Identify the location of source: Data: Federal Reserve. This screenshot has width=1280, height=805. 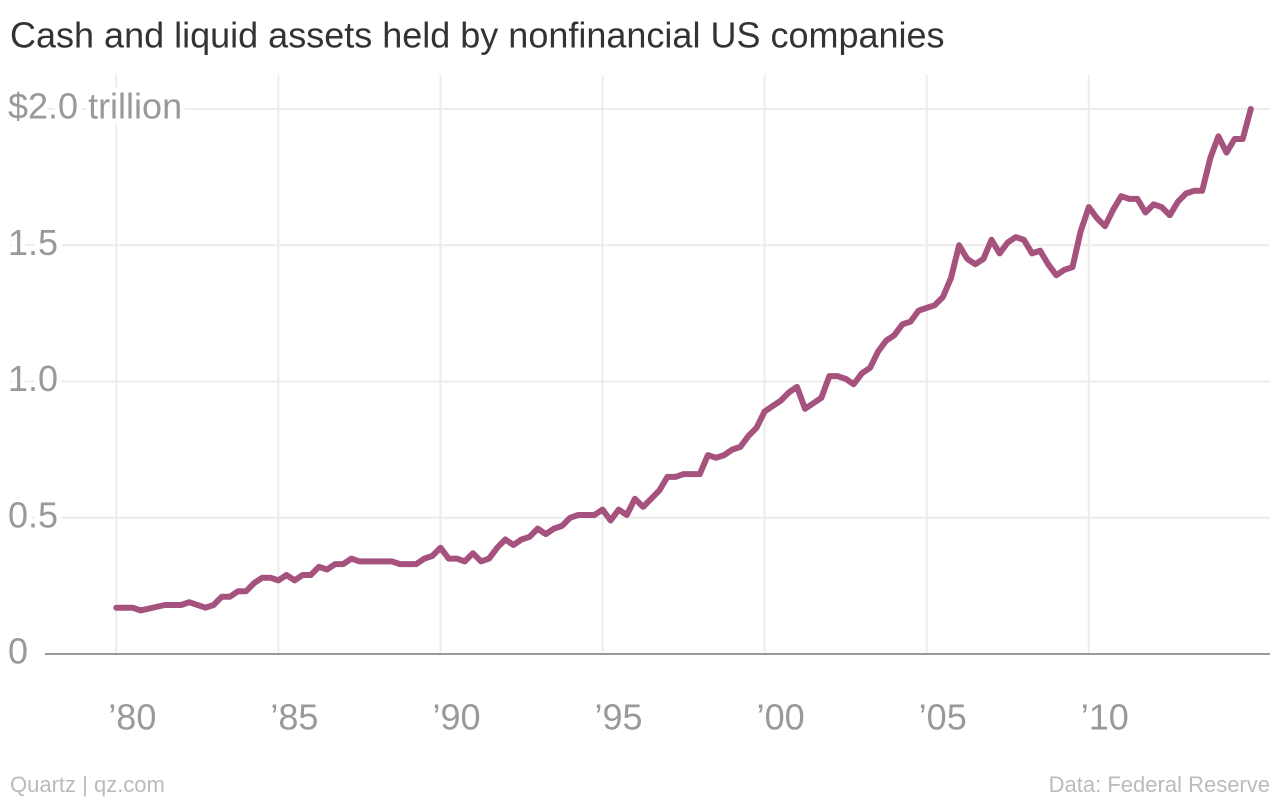
(1159, 784).